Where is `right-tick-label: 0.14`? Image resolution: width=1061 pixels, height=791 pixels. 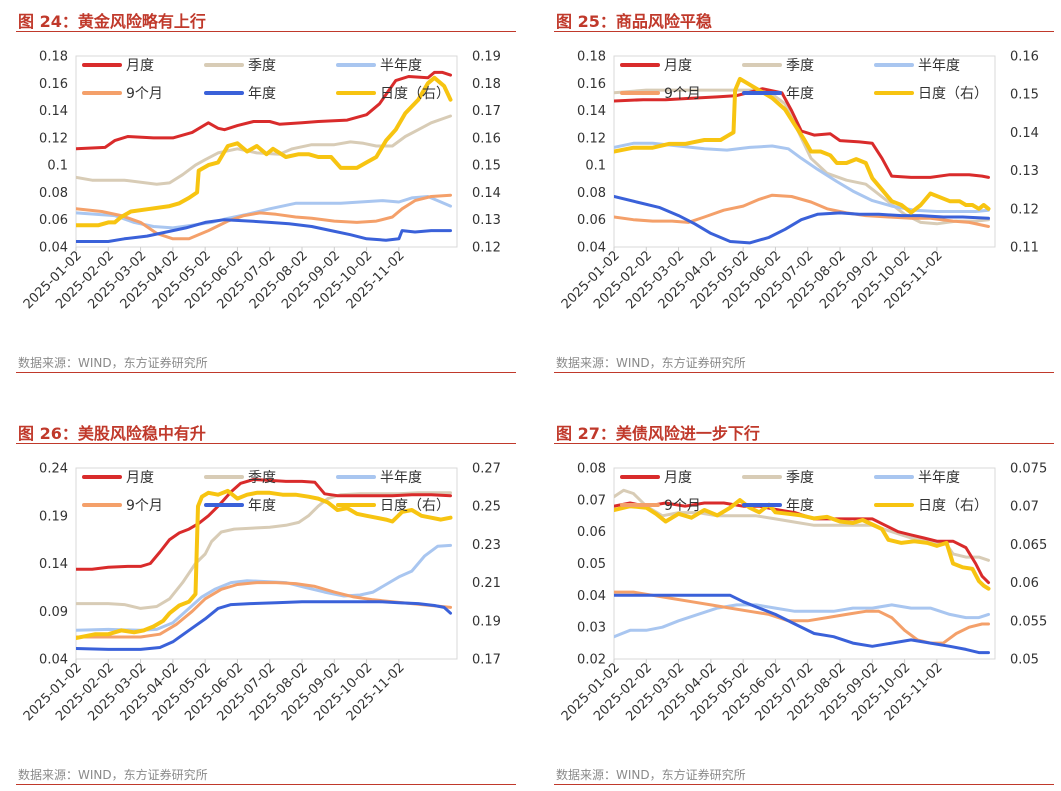
right-tick-label: 0.14 is located at coordinates (486, 193).